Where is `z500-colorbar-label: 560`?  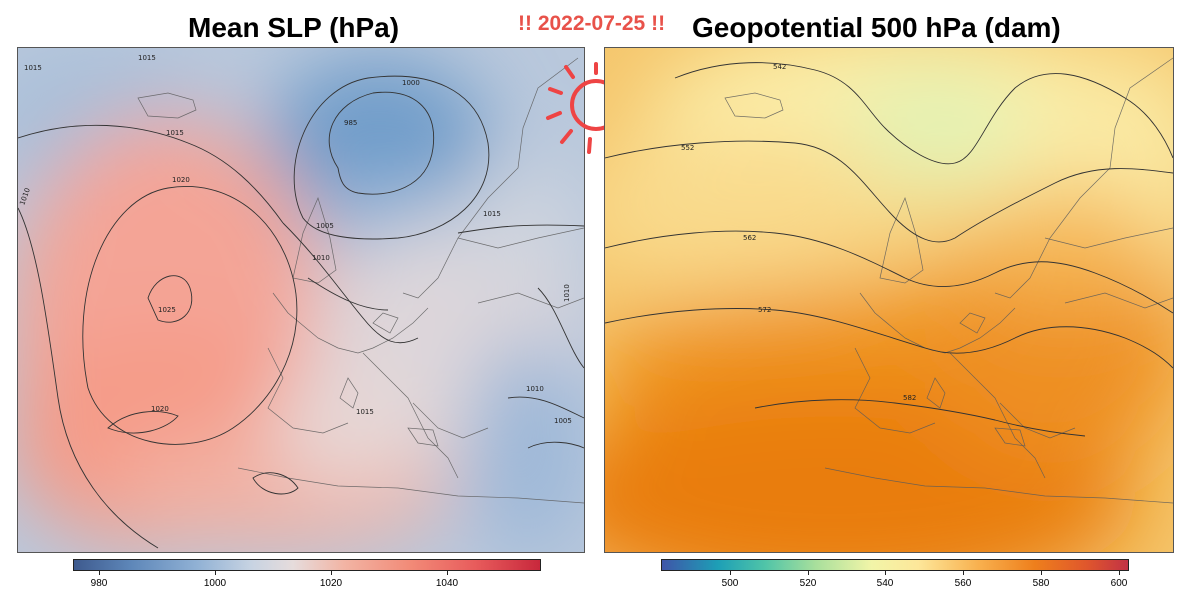
z500-colorbar-label: 560 is located at coordinates (963, 583).